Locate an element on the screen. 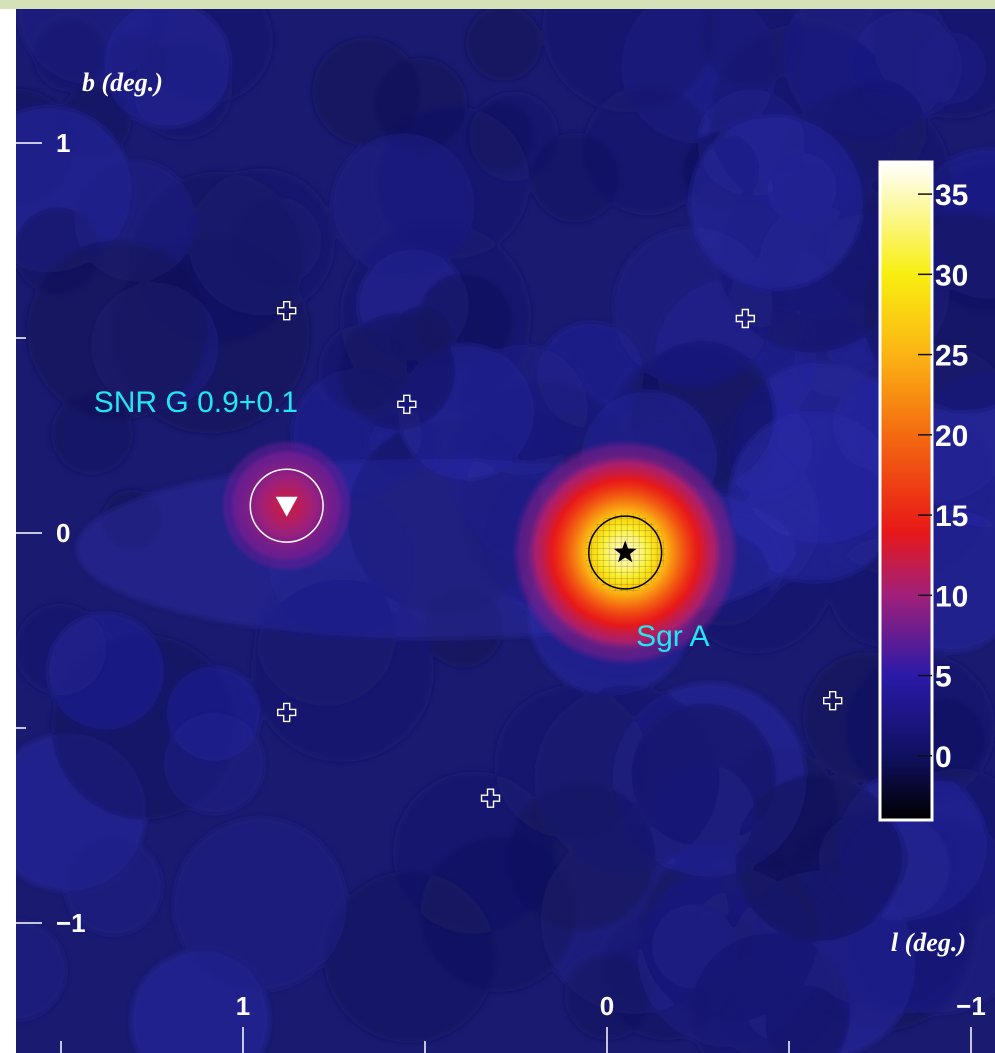 This screenshot has width=995, height=1053. star-icon is located at coordinates (625, 551).